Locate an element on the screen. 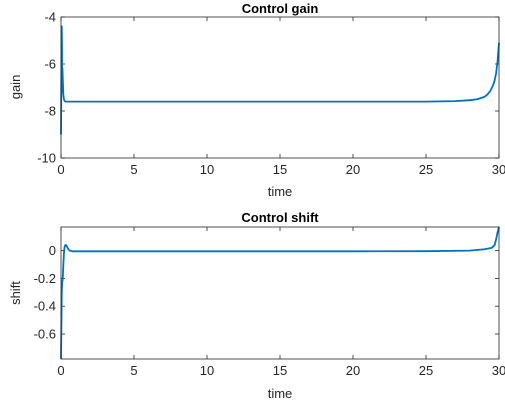  shift-xtick-label: 10 is located at coordinates (207, 370).